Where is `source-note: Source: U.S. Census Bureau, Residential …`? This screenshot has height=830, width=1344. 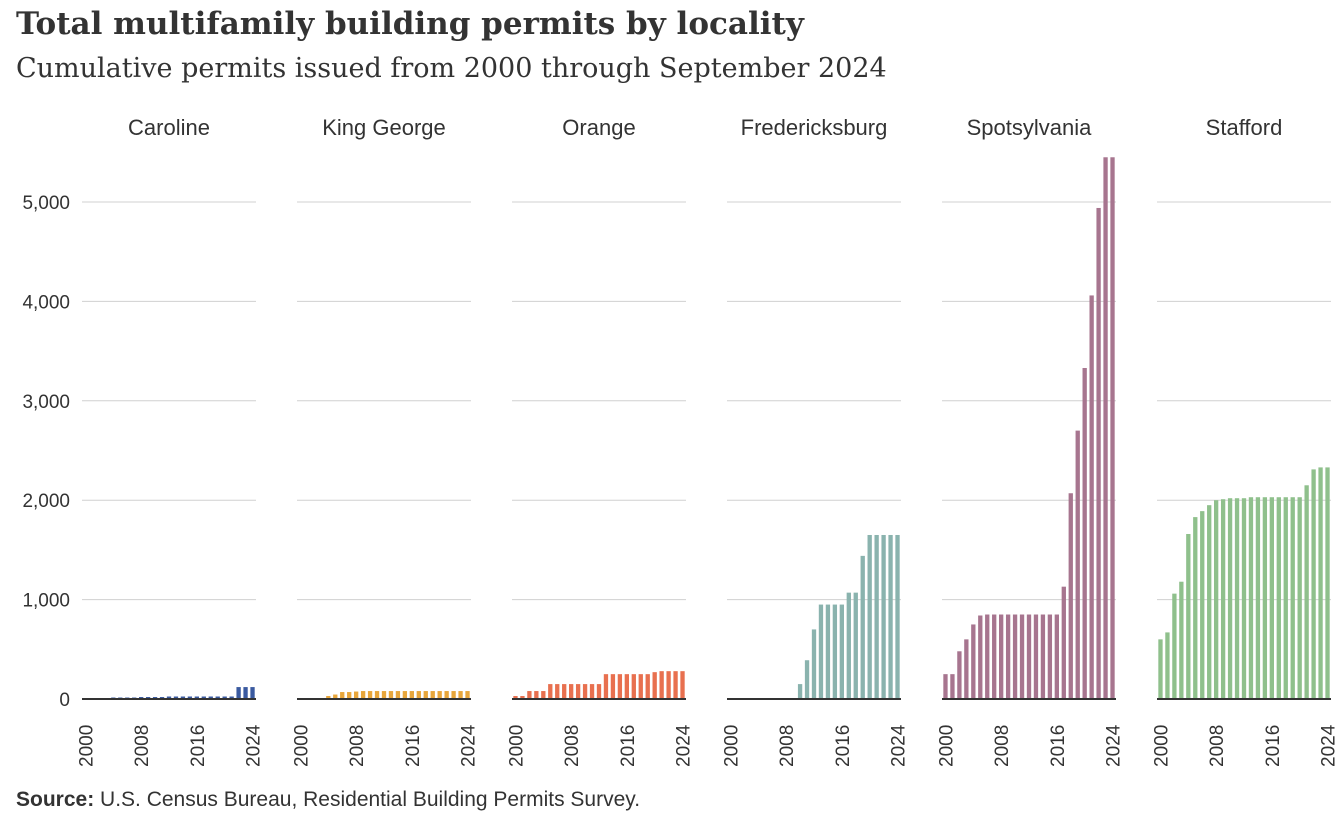 source-note: Source: U.S. Census Bureau, Residential … is located at coordinates (328, 800).